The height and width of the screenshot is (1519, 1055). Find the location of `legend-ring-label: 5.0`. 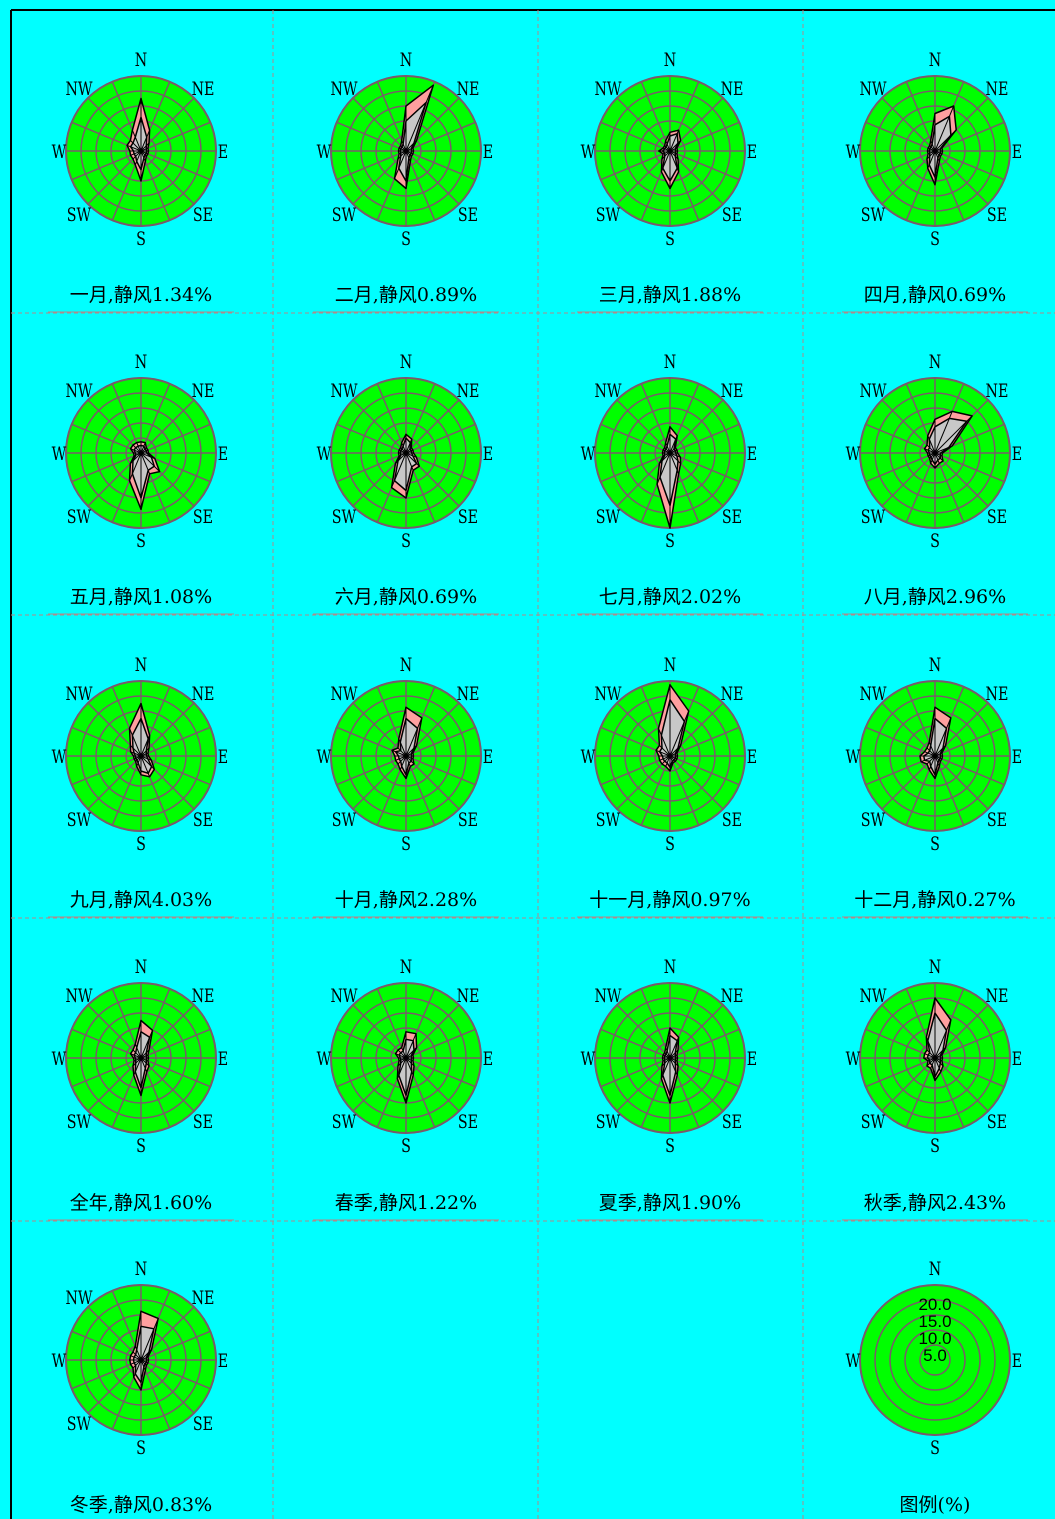

legend-ring-label: 5.0 is located at coordinates (935, 1355).